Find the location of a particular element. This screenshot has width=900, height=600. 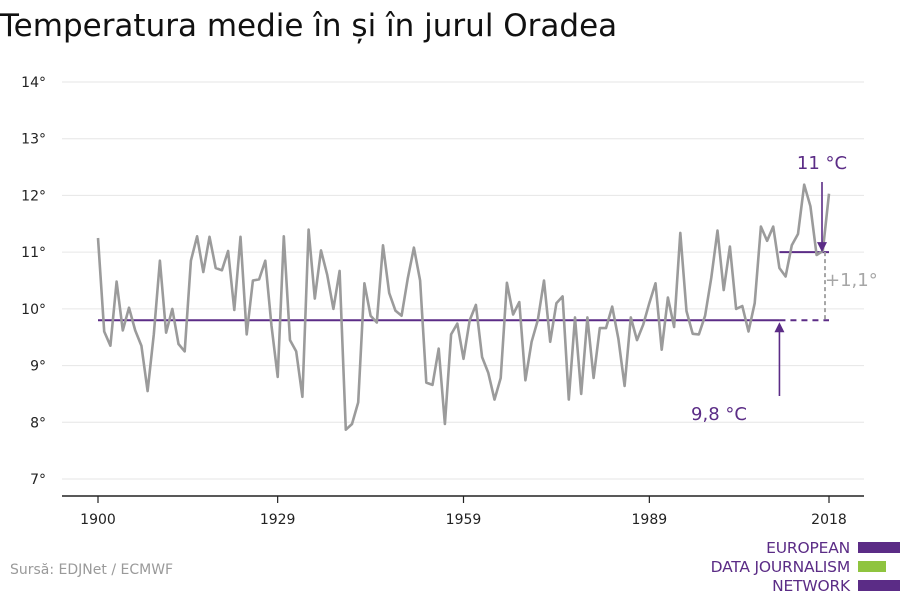

reference-lines is located at coordinates (463, 286).